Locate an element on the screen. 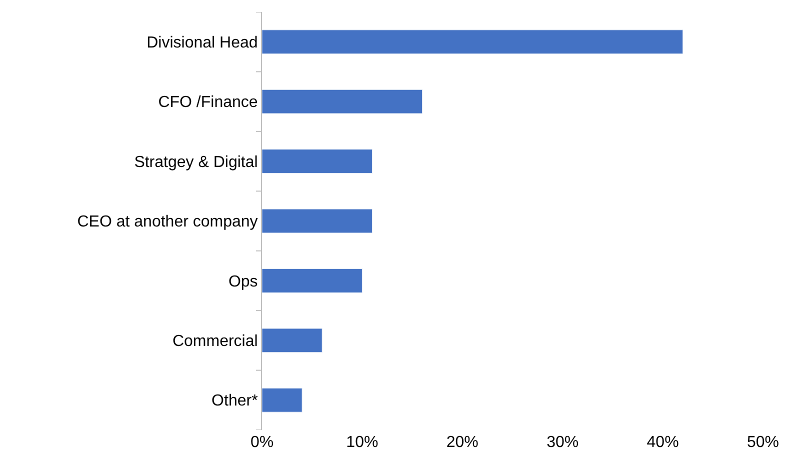  x-tick-label: 50% is located at coordinates (763, 442).